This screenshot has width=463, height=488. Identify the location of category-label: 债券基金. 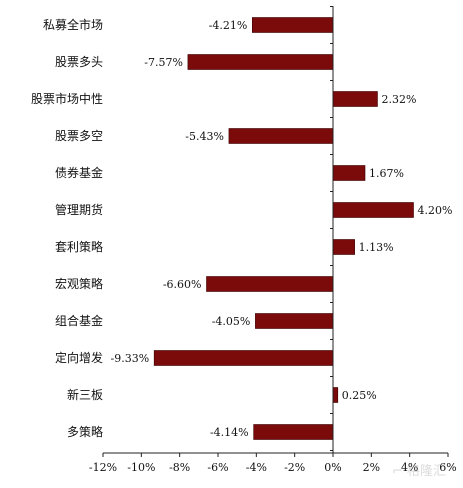
(79, 172).